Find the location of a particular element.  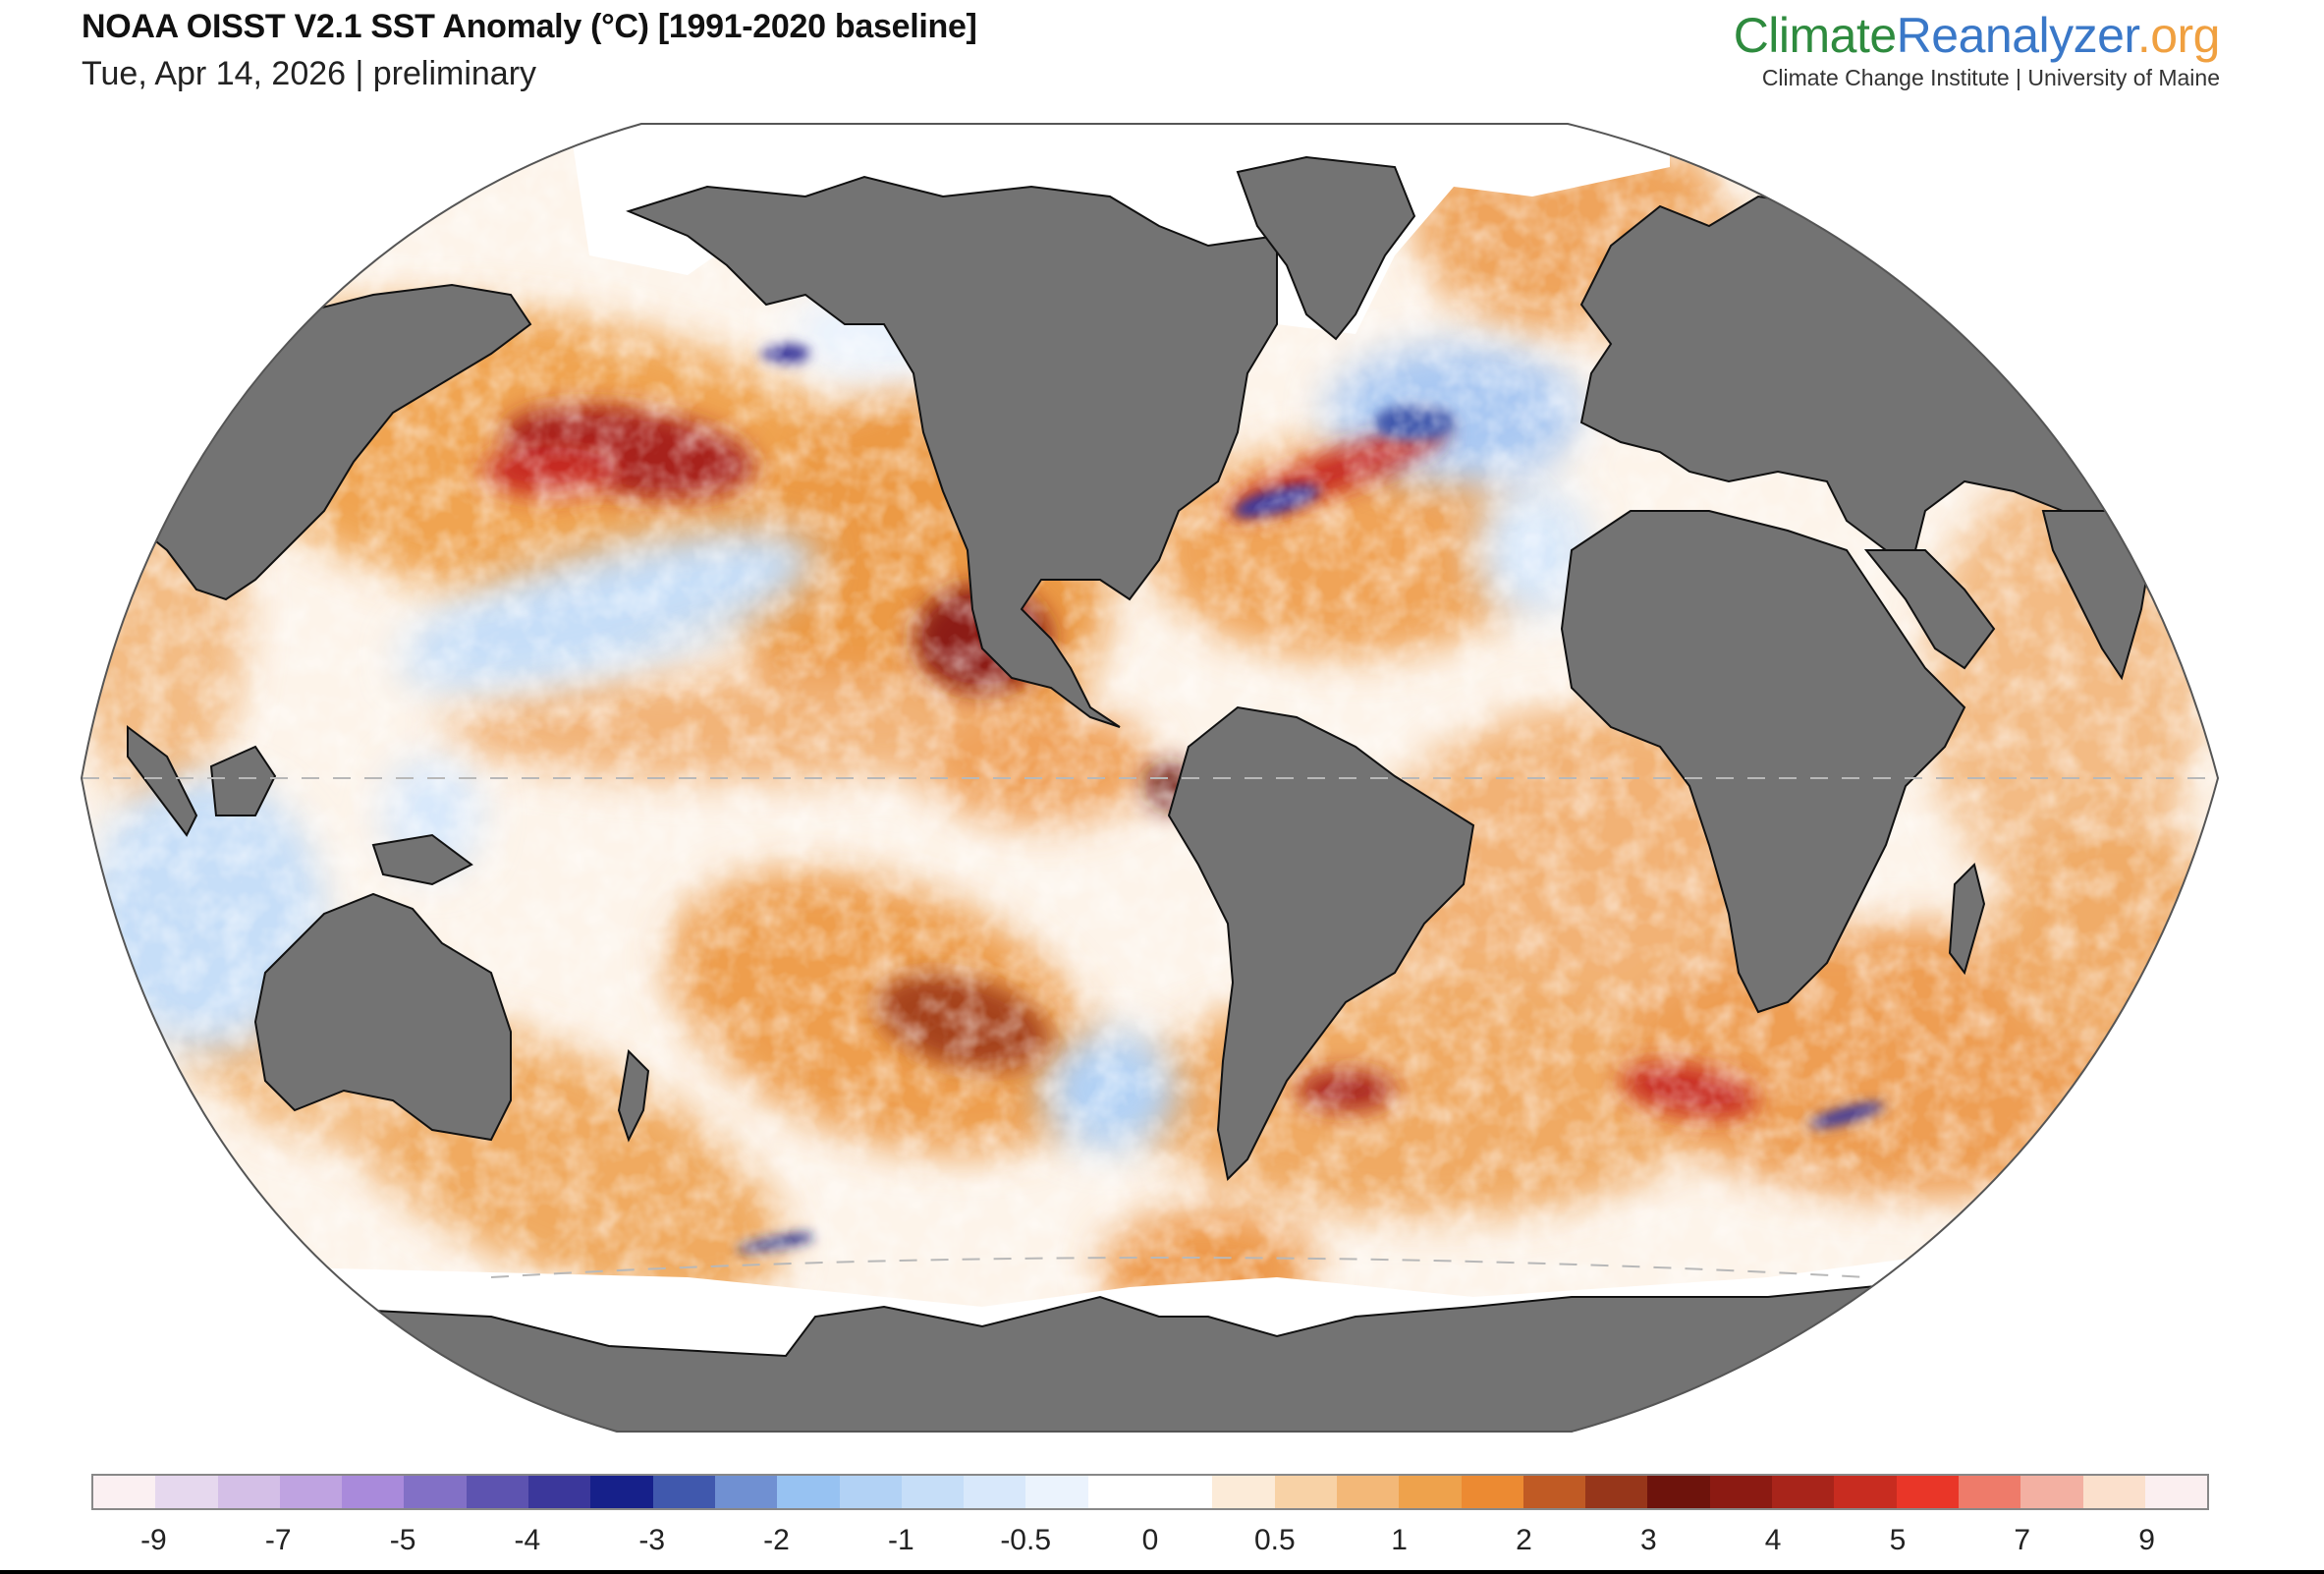

logo-wordmark: ClimateReanalyzer.org is located at coordinates (1977, 35).